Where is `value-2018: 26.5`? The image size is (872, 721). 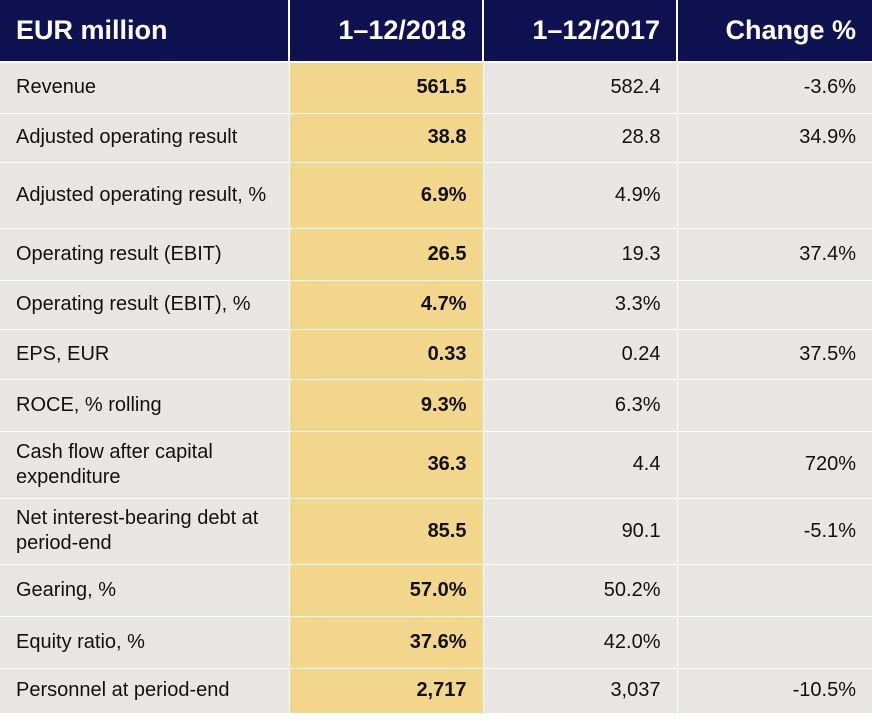
value-2018: 26.5 is located at coordinates (386, 254).